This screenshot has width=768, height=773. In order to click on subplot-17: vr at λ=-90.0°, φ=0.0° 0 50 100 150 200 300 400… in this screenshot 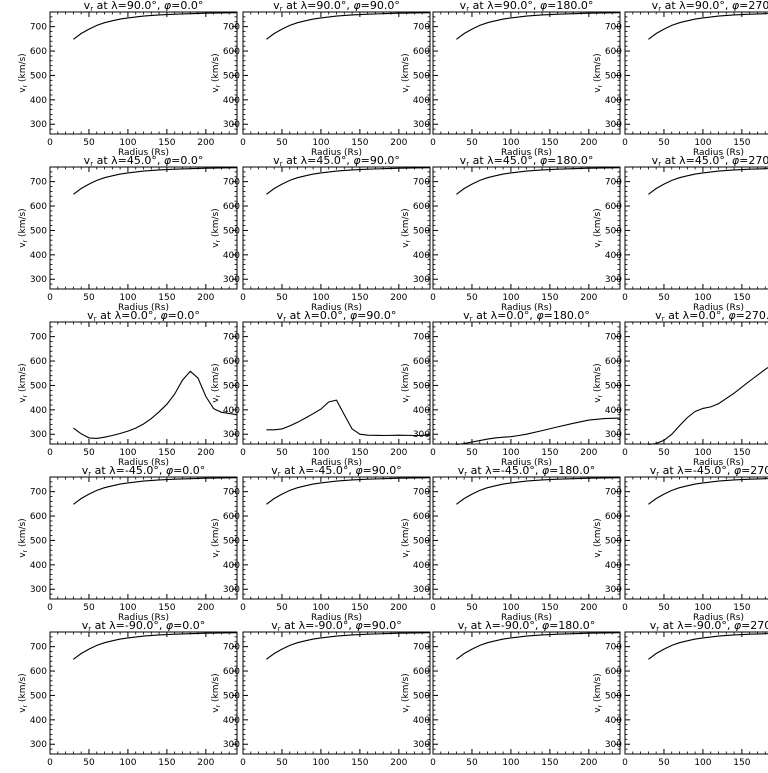, I will do `click(128, 696)`.